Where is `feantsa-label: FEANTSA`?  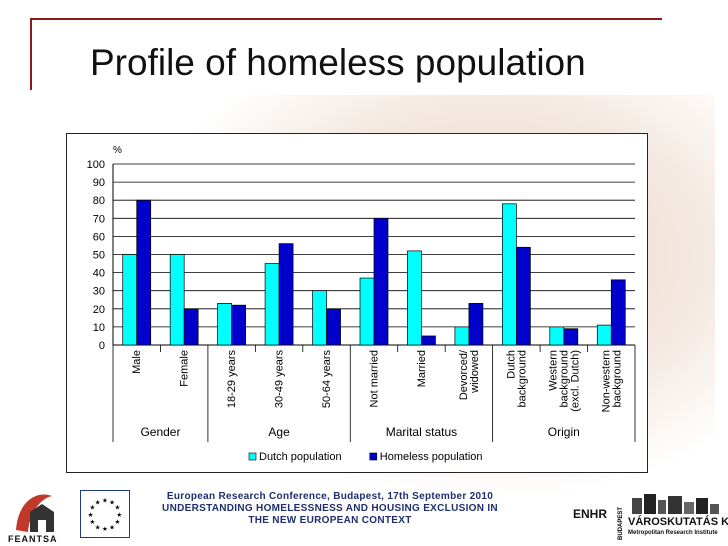 feantsa-label: FEANTSA is located at coordinates (33, 539).